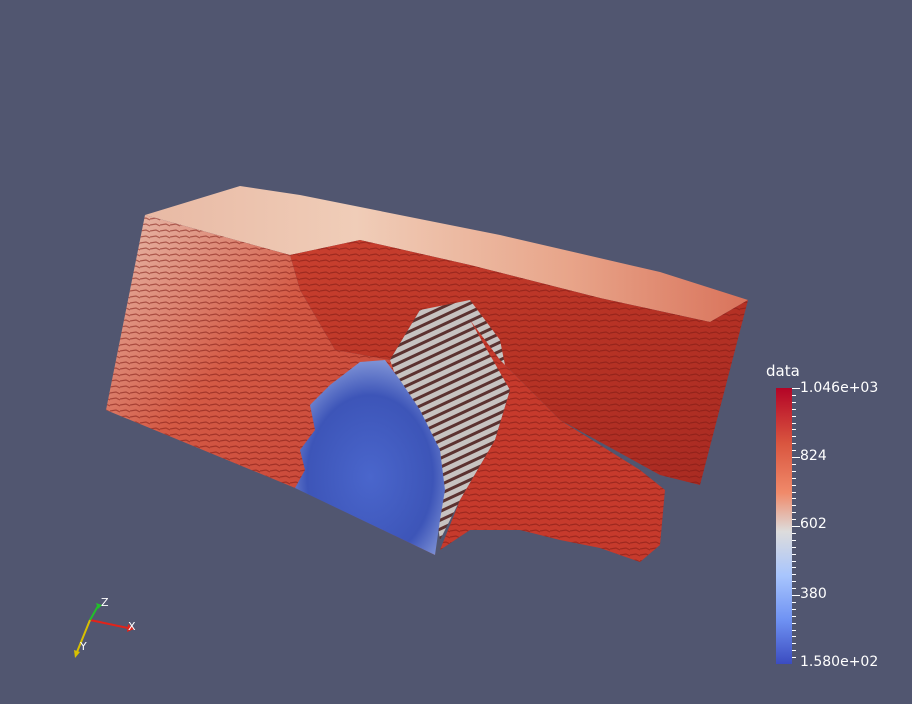  Describe the element at coordinates (99, 606) in the screenshot. I see `z-axis-arrow` at that location.